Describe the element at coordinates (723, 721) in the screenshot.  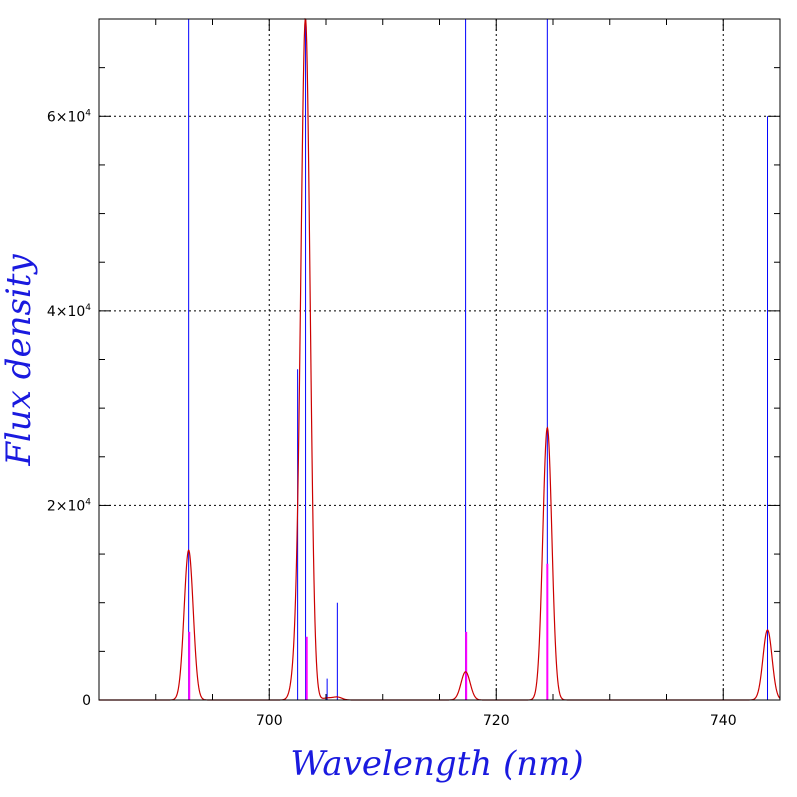
I see `x-tick-label: 740` at that location.